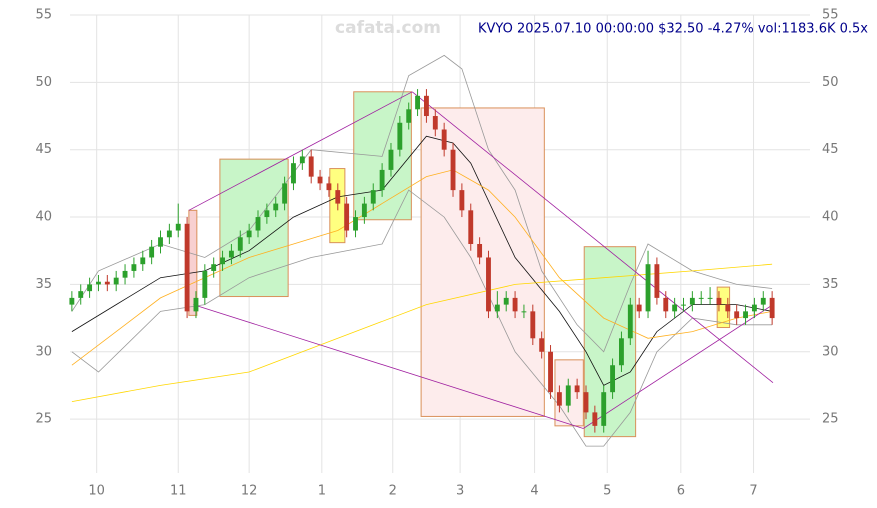  I want to click on x-tick-label: 12, so click(249, 491).